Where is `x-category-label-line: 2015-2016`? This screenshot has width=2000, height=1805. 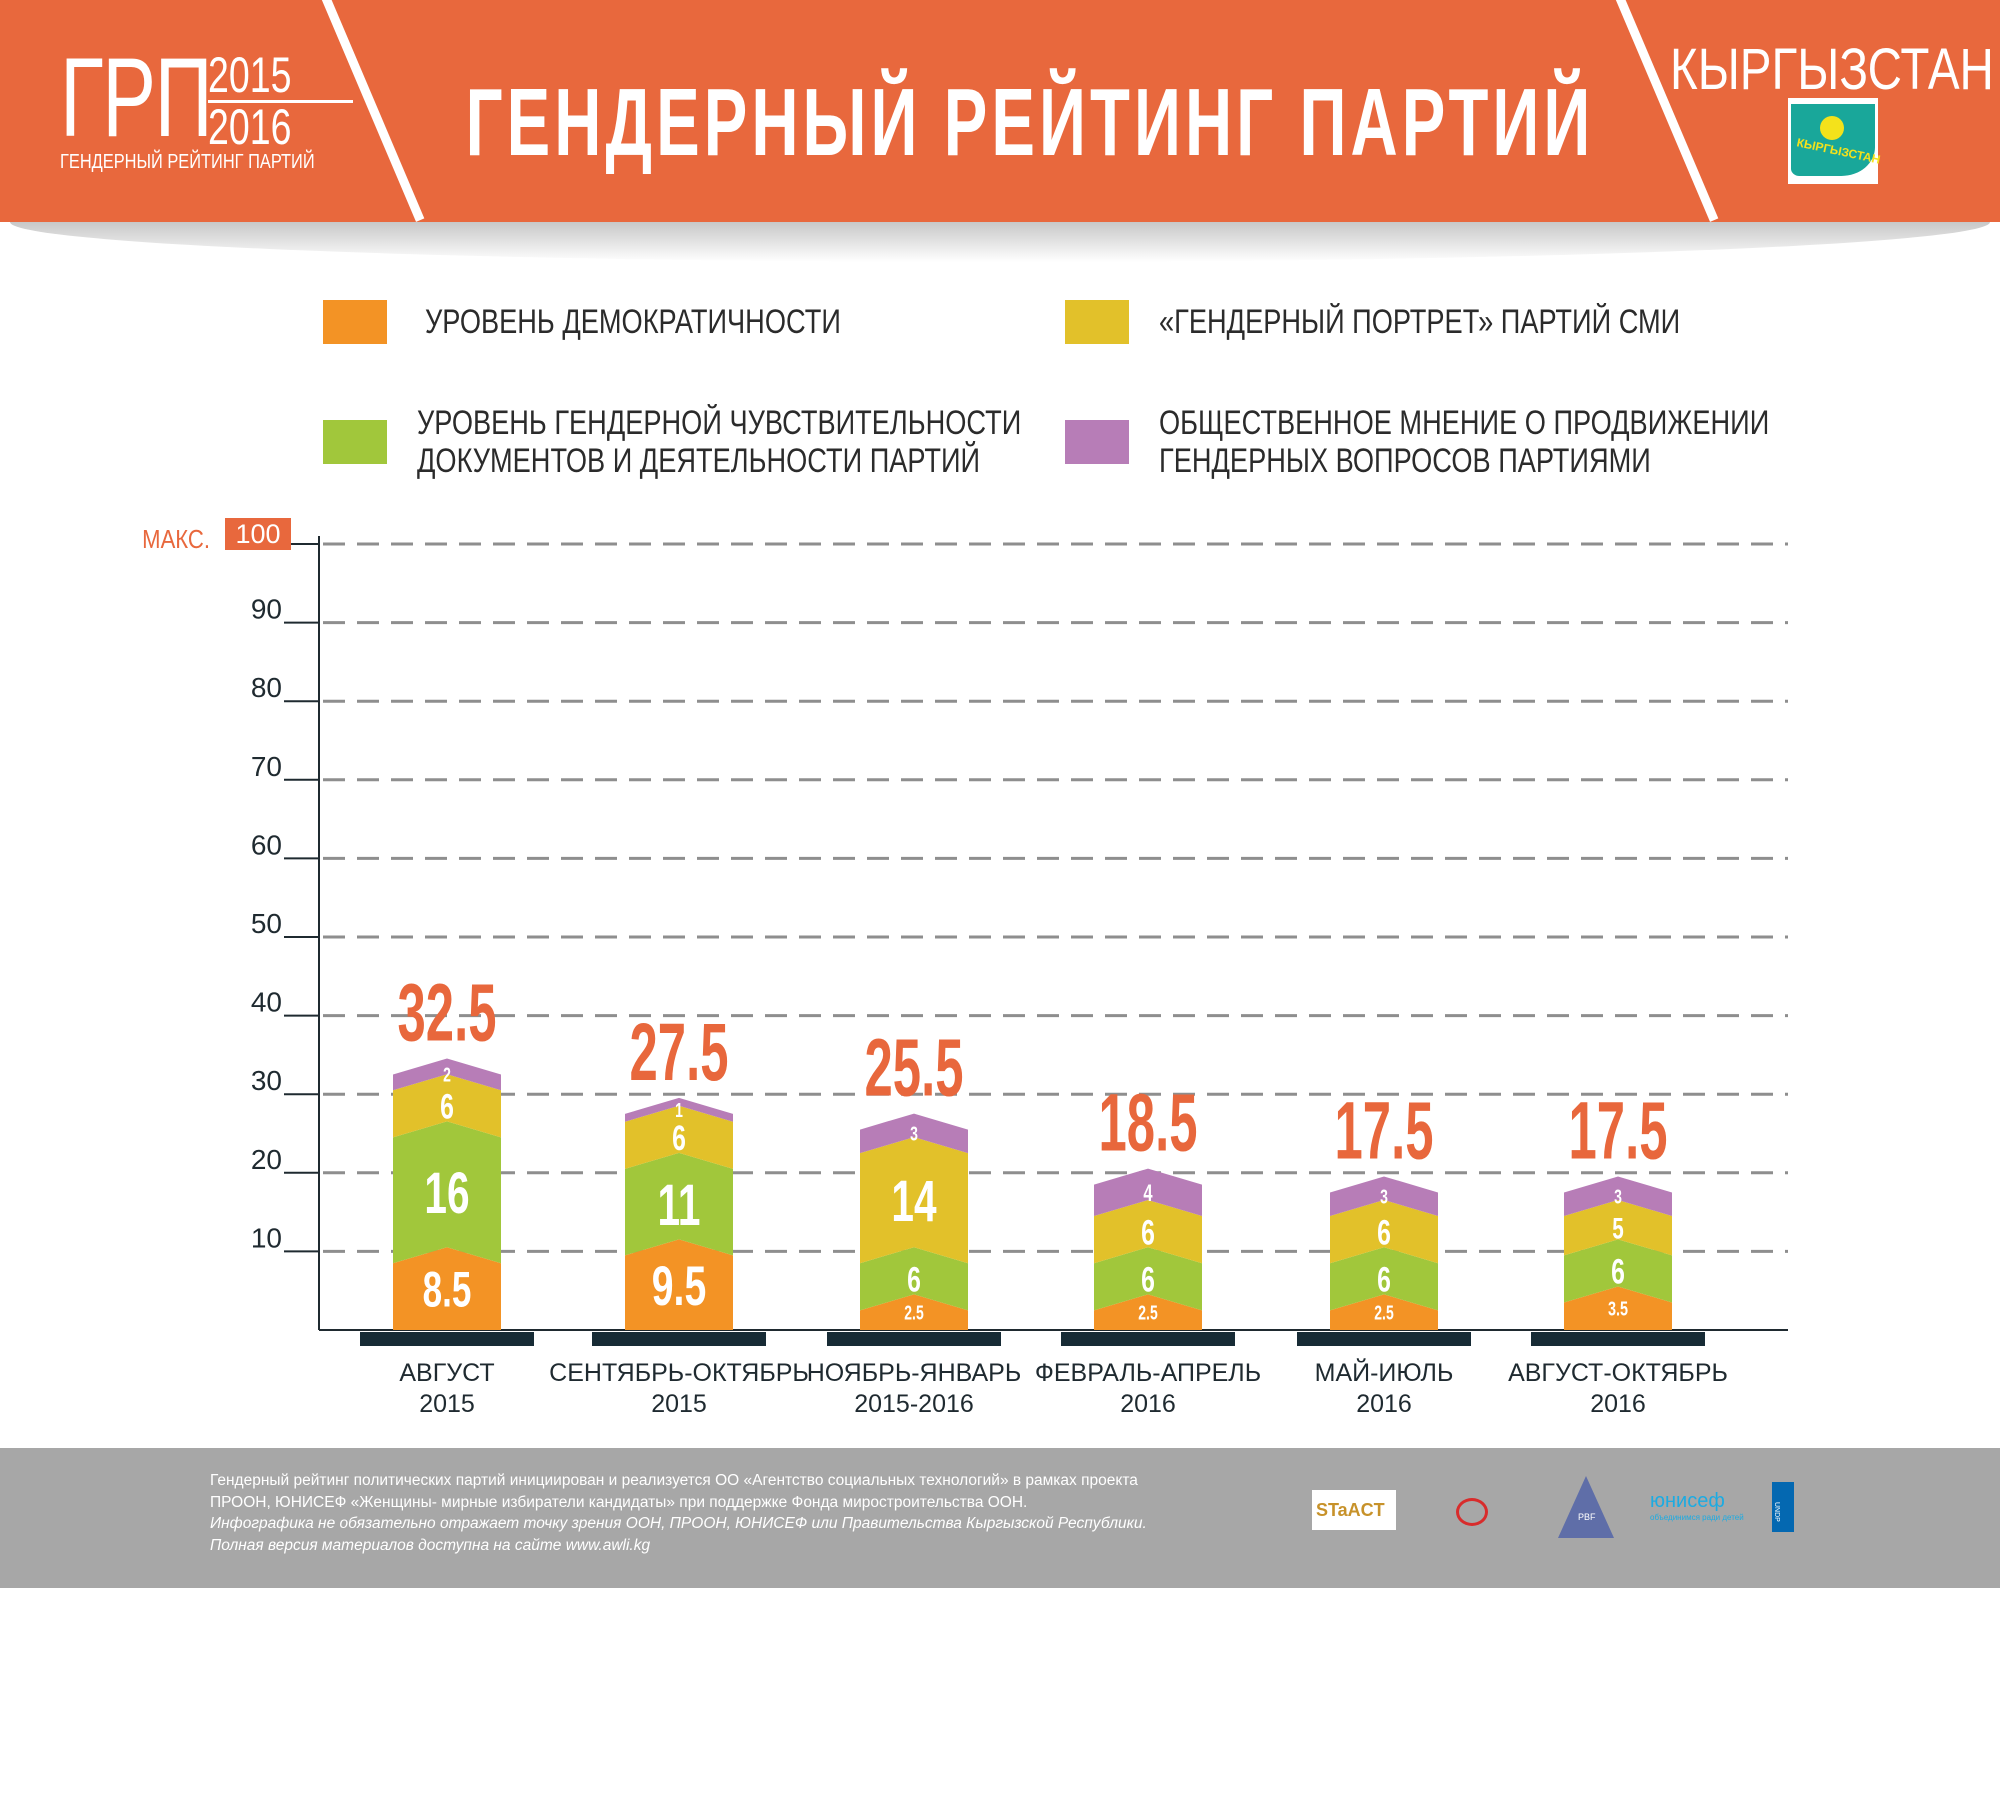
x-category-label-line: 2015-2016 is located at coordinates (914, 1404).